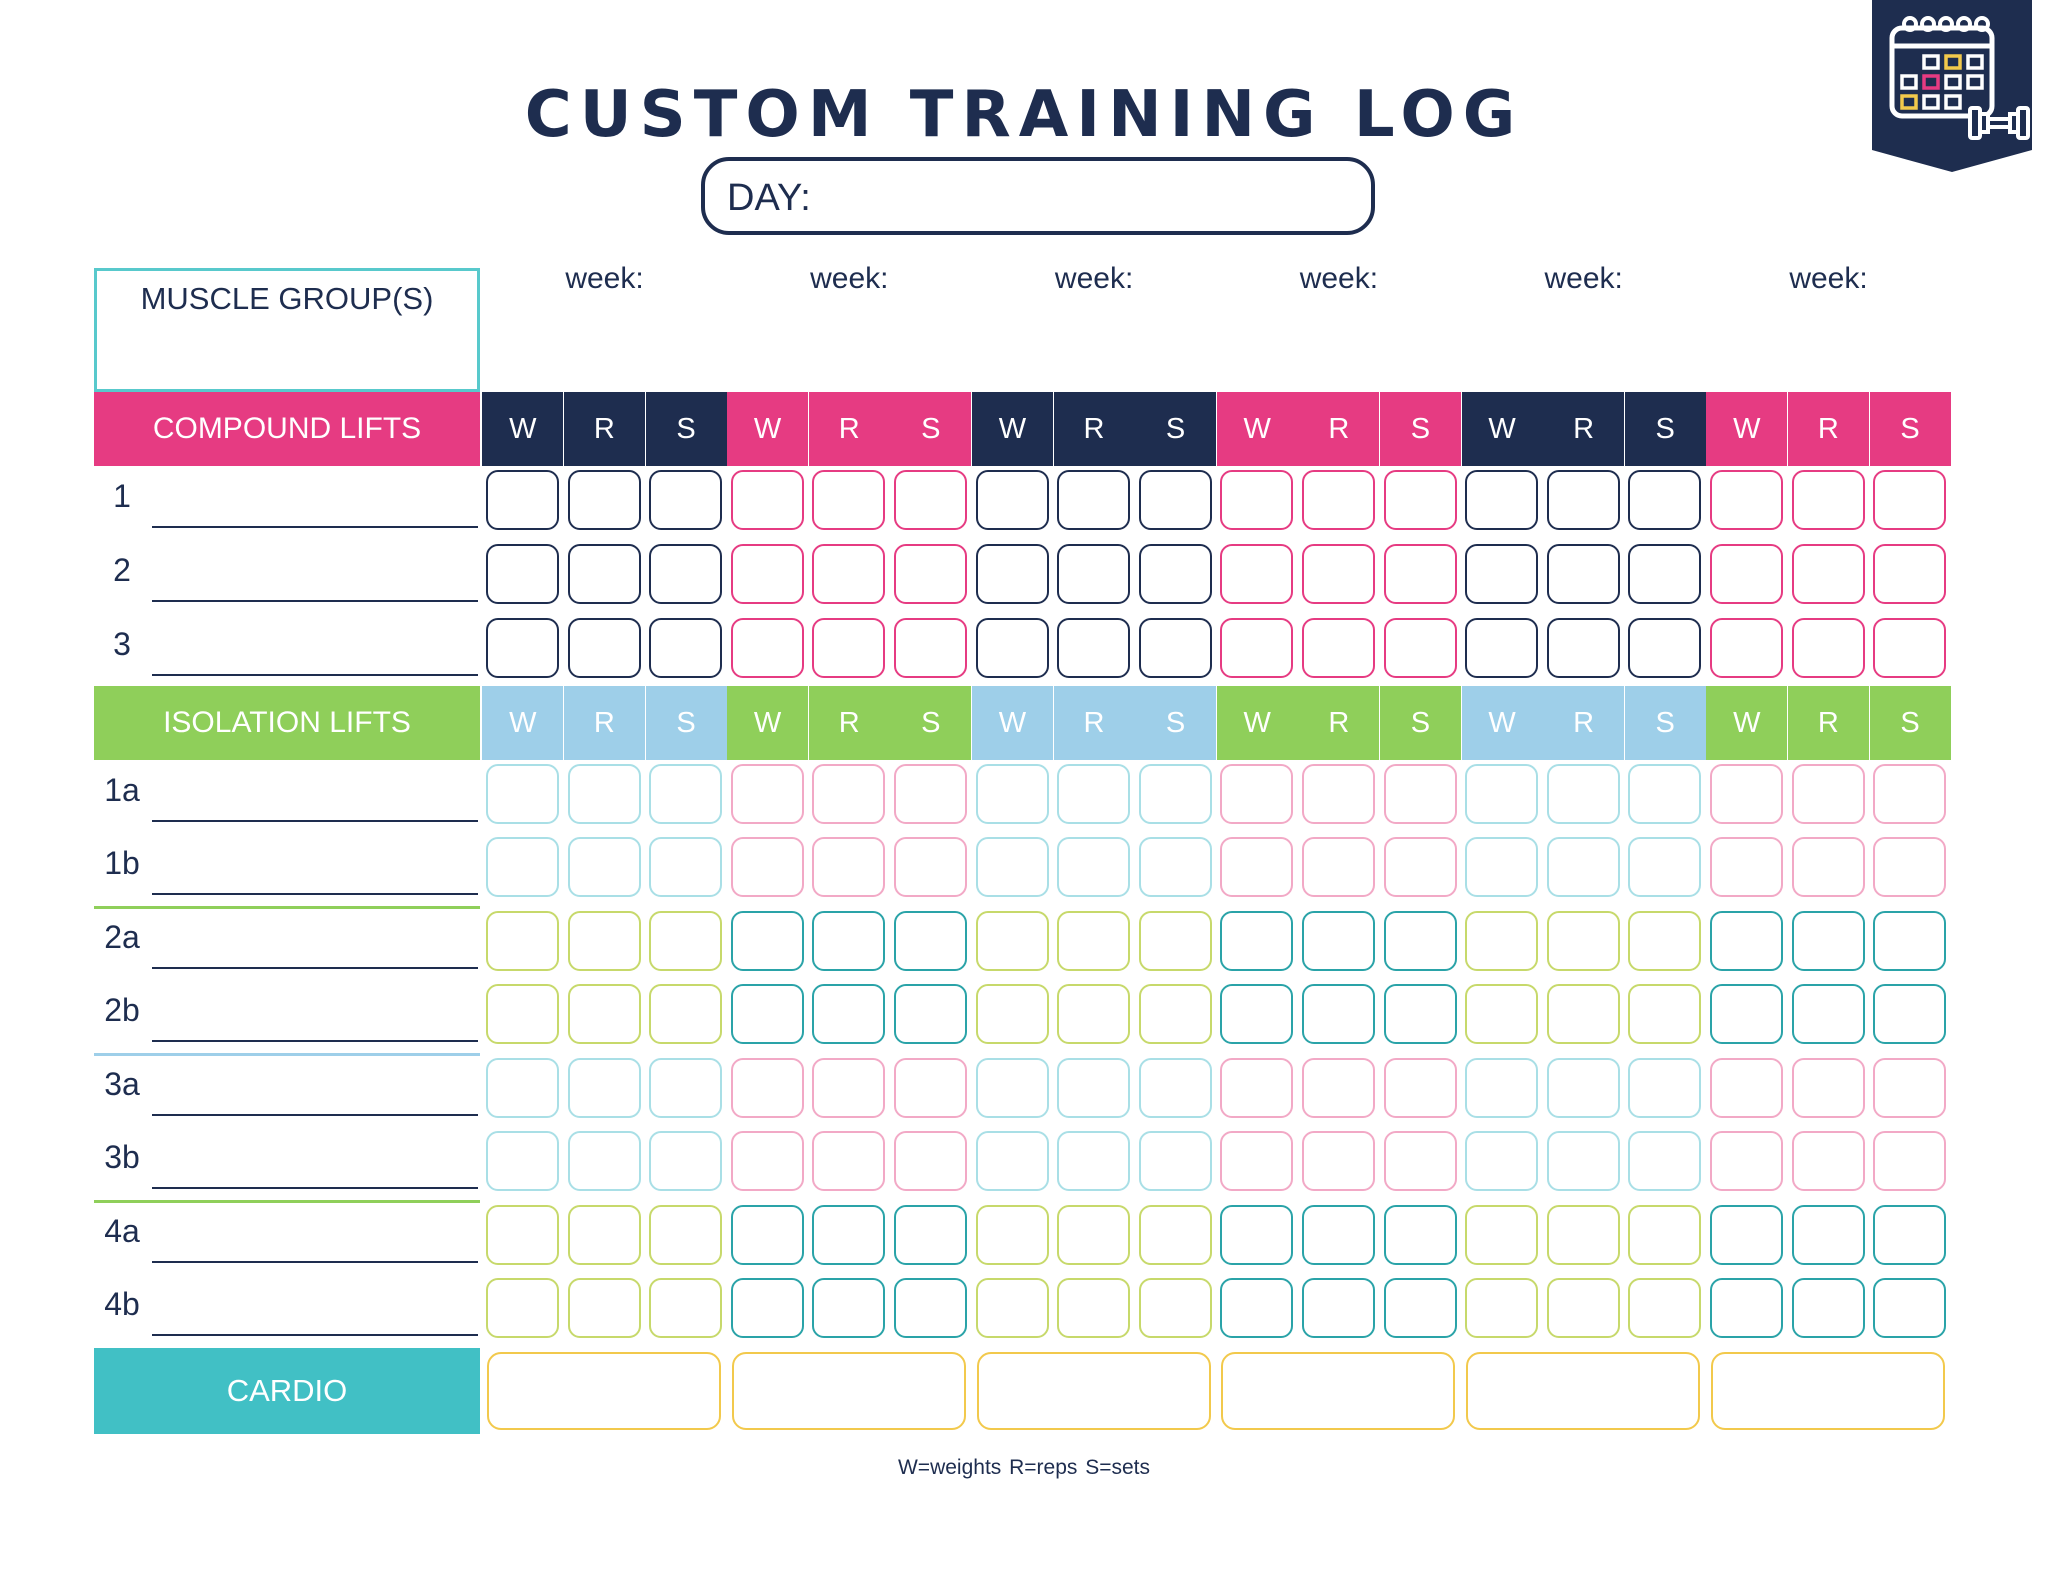 This screenshot has width=2048, height=1582. Describe the element at coordinates (1583, 1391) in the screenshot. I see `cardio-entry-box` at that location.